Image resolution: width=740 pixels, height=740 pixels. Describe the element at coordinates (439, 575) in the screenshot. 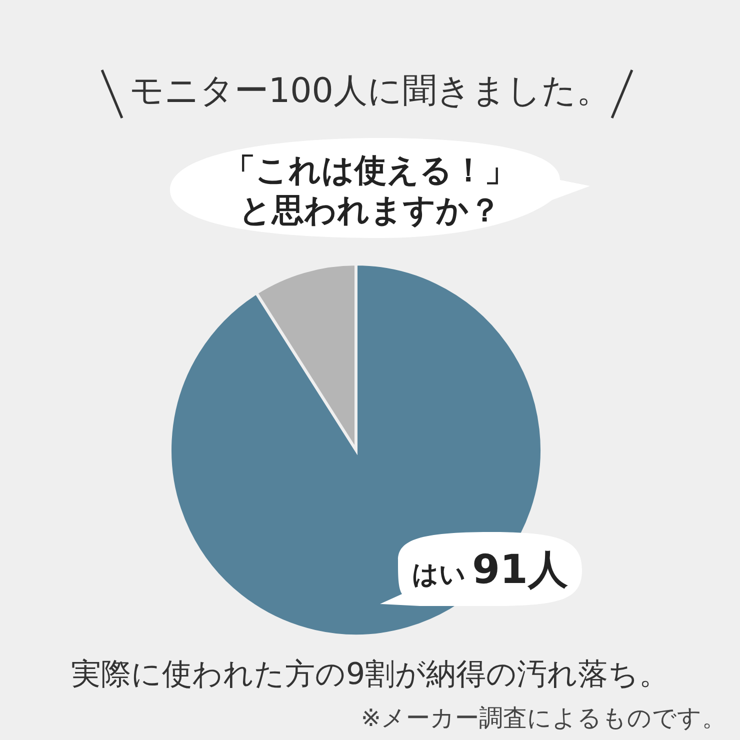

I see `slice-label: はい` at that location.